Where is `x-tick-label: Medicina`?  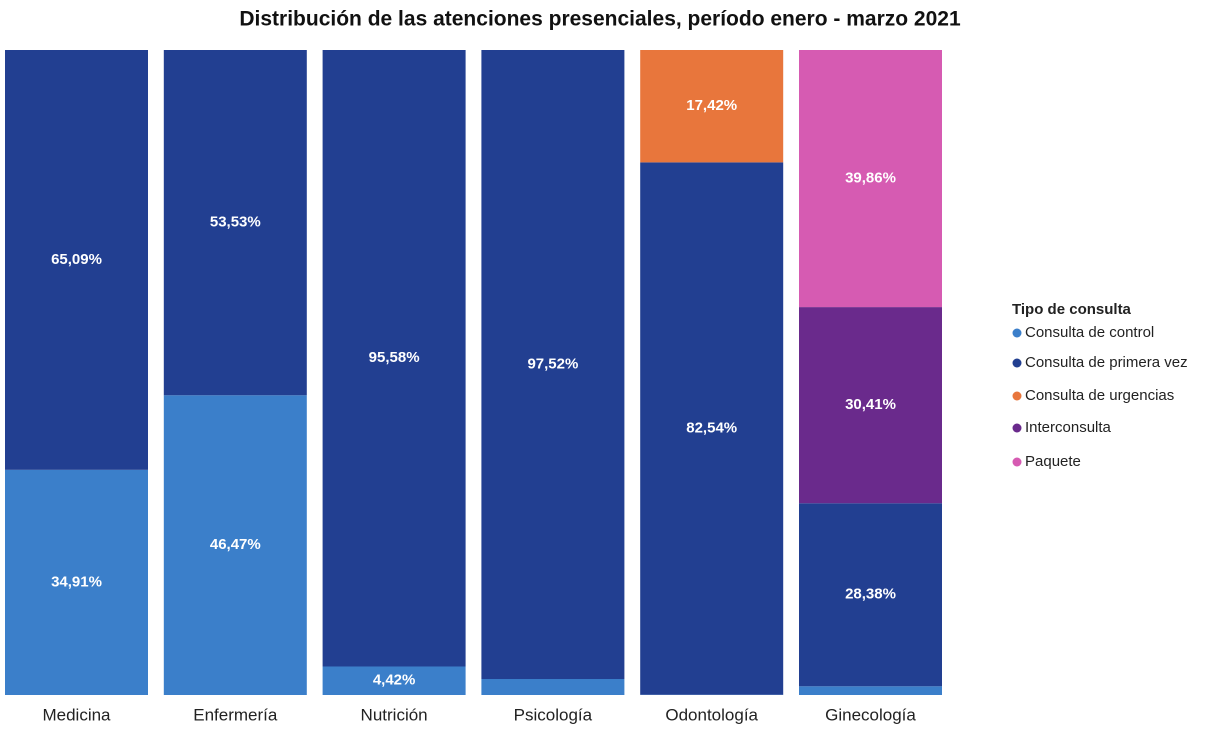
x-tick-label: Medicina is located at coordinates (76, 714).